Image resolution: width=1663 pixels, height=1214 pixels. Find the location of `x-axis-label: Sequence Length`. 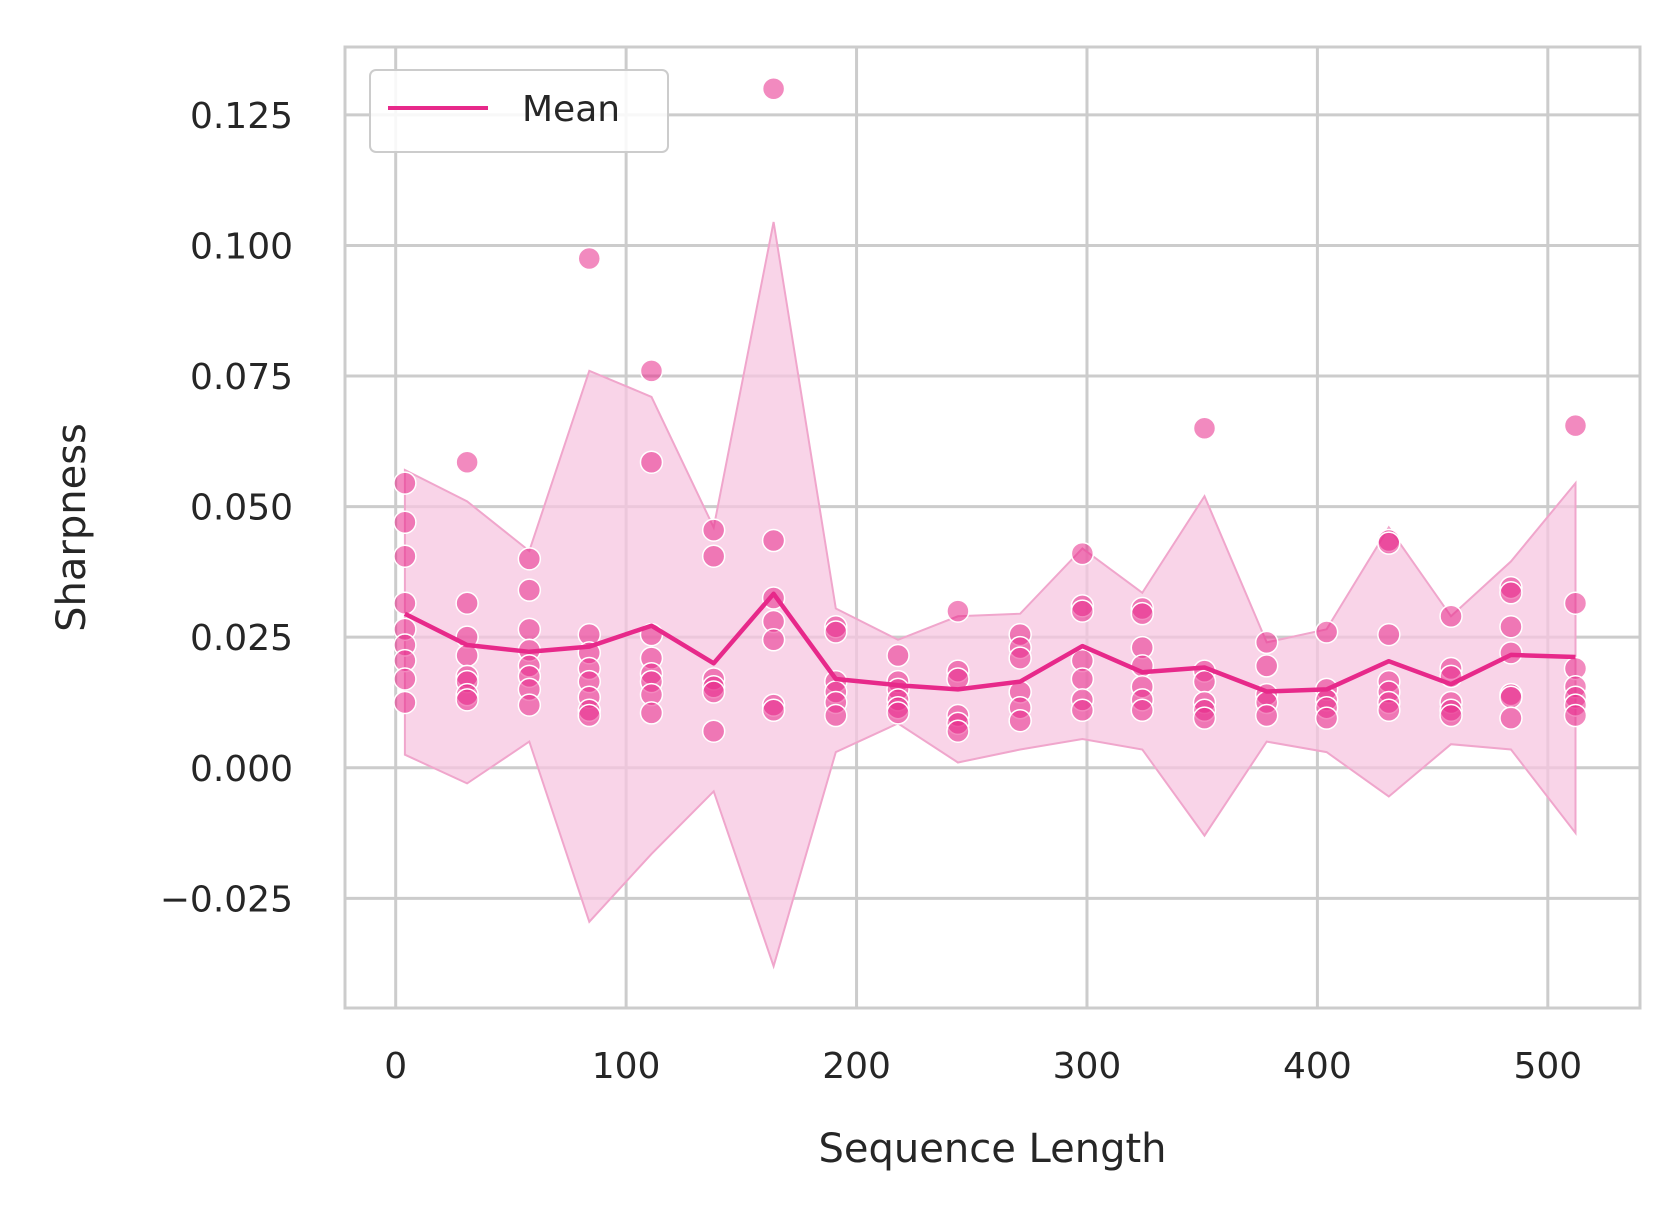

x-axis-label: Sequence Length is located at coordinates (993, 1149).